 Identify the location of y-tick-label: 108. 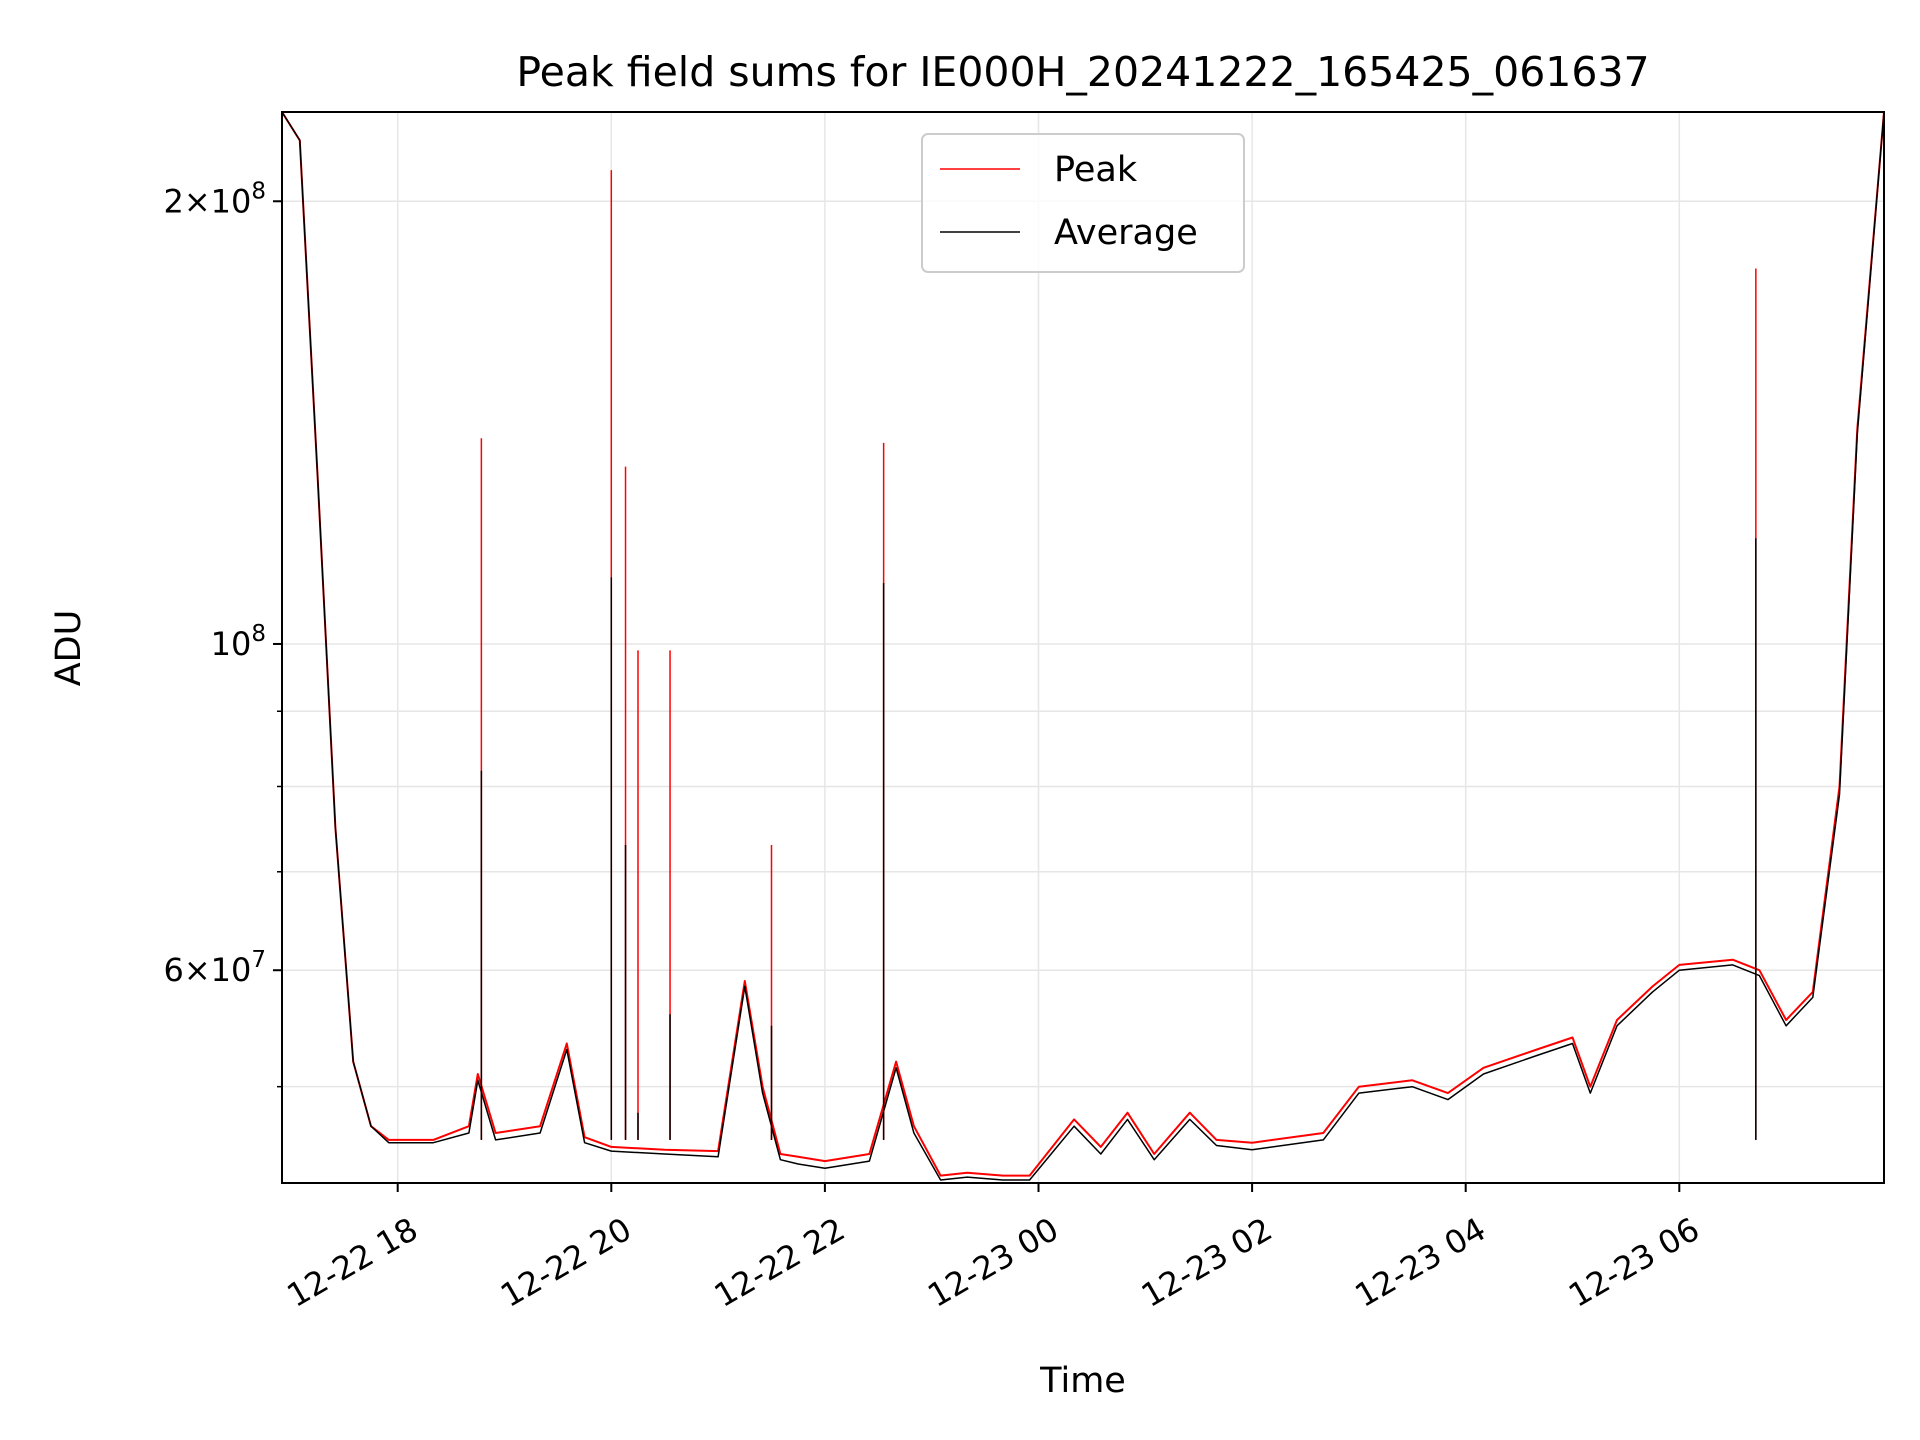
(238, 642).